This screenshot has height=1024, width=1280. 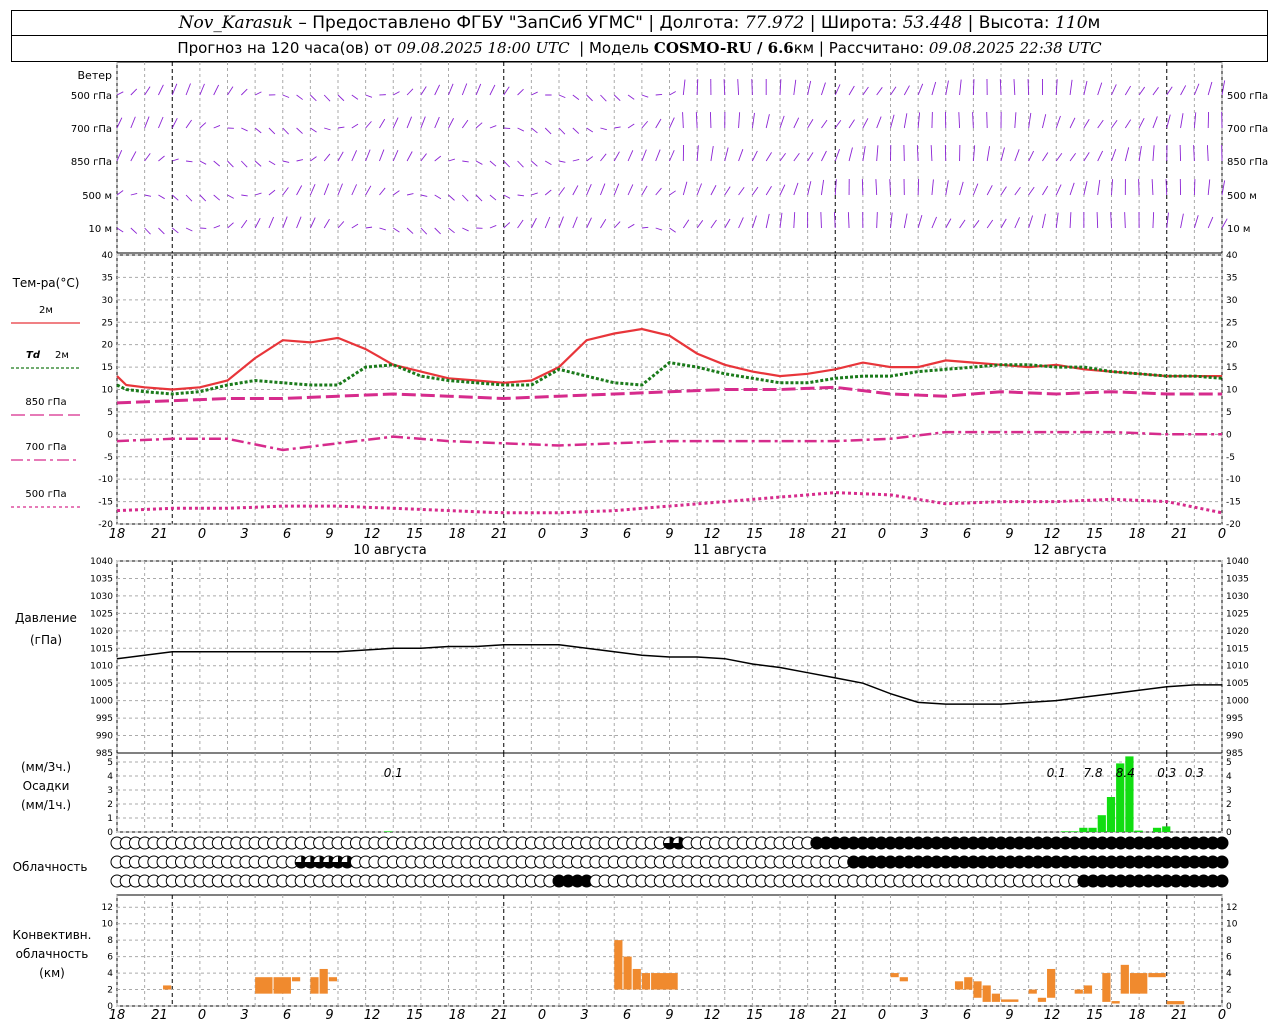 I want to click on precip-title: Осадки, so click(x=46, y=786).